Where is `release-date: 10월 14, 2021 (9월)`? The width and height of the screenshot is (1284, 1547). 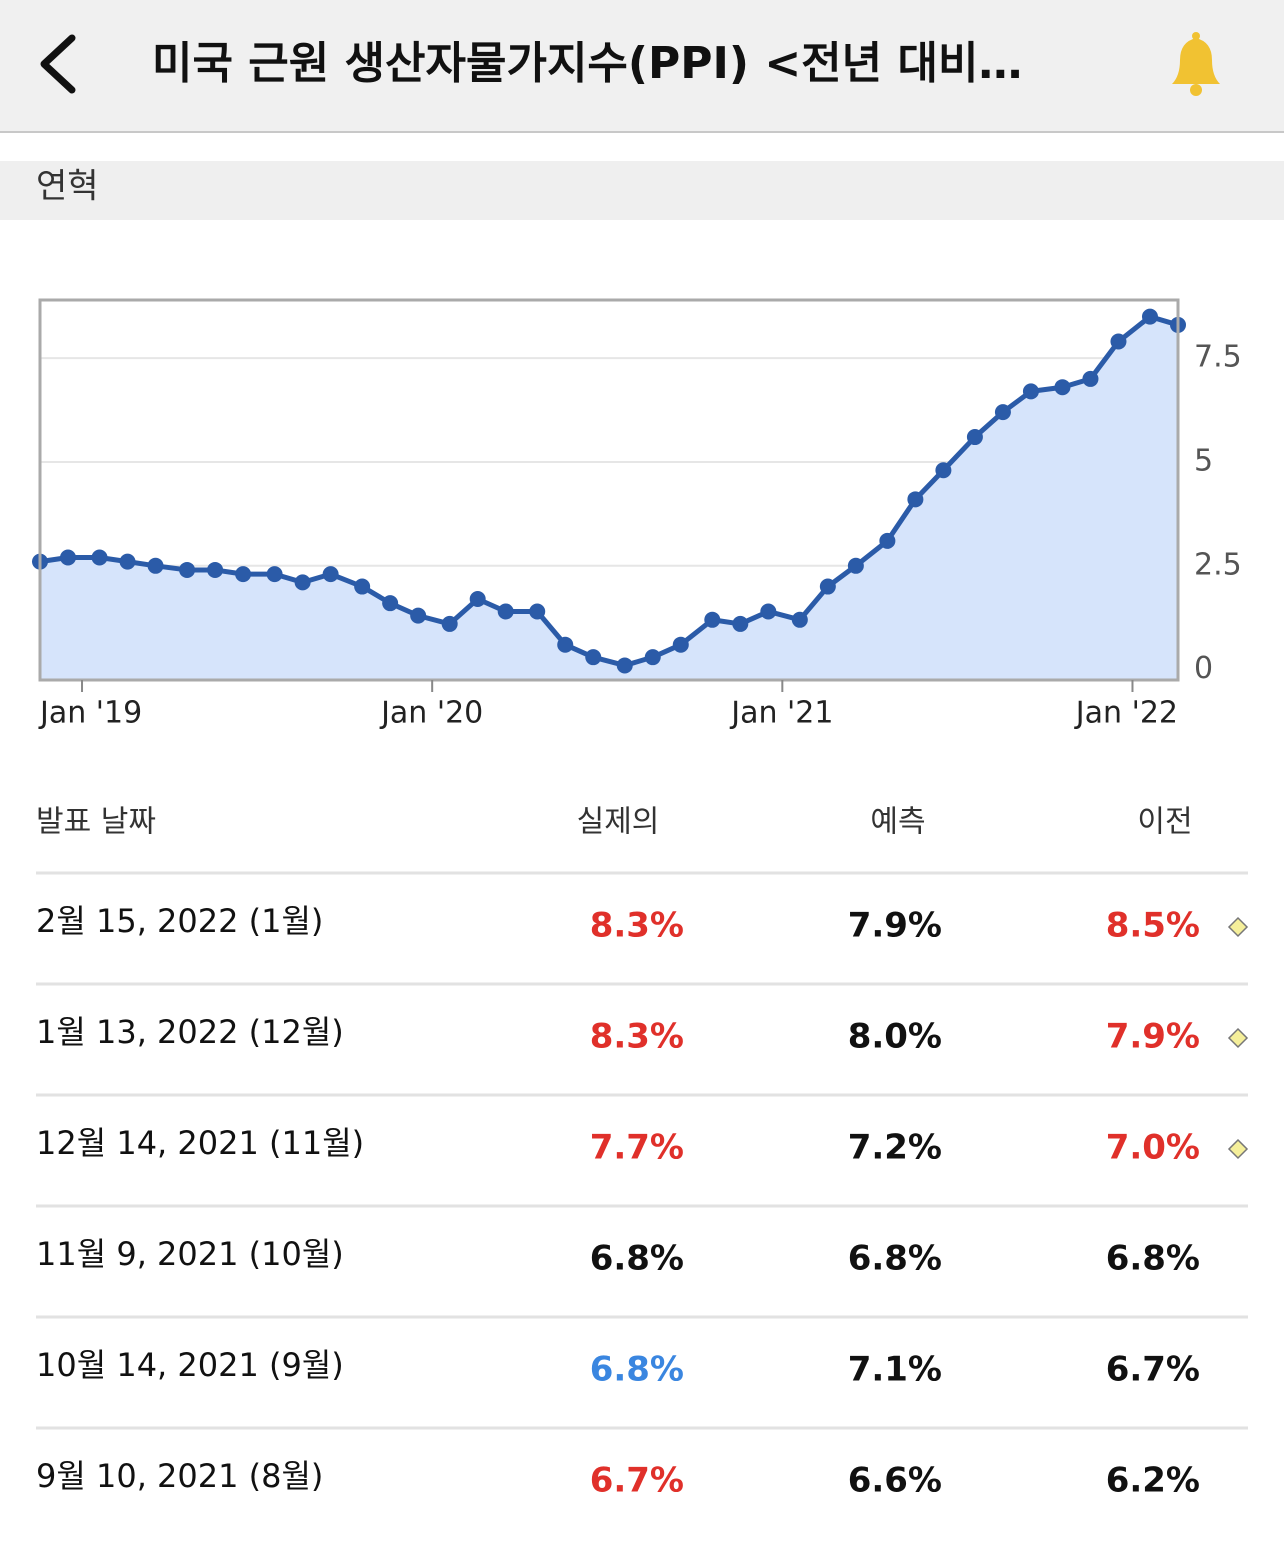
release-date: 10월 14, 2021 (9월) is located at coordinates (190, 1365).